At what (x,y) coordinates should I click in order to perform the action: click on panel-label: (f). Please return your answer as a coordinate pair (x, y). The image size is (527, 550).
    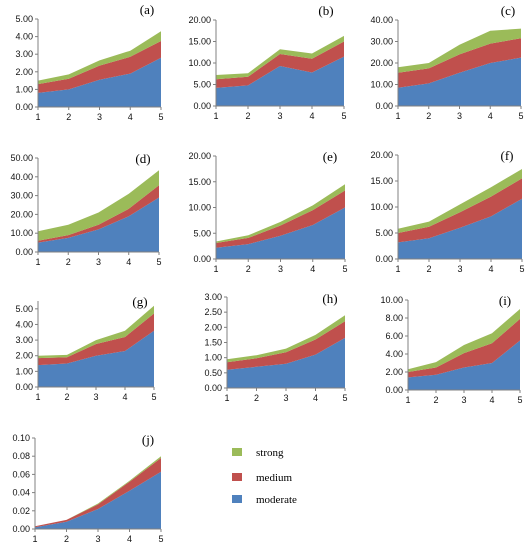
    Looking at the image, I should click on (507, 155).